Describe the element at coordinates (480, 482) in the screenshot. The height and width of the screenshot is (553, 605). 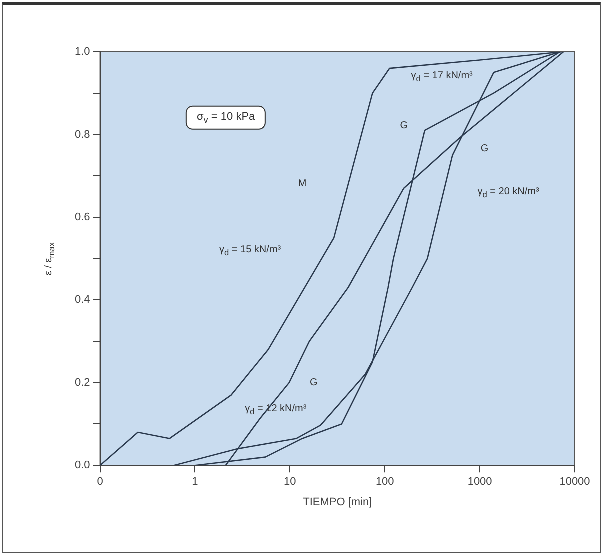
I see `x-tick-label: 1000` at that location.